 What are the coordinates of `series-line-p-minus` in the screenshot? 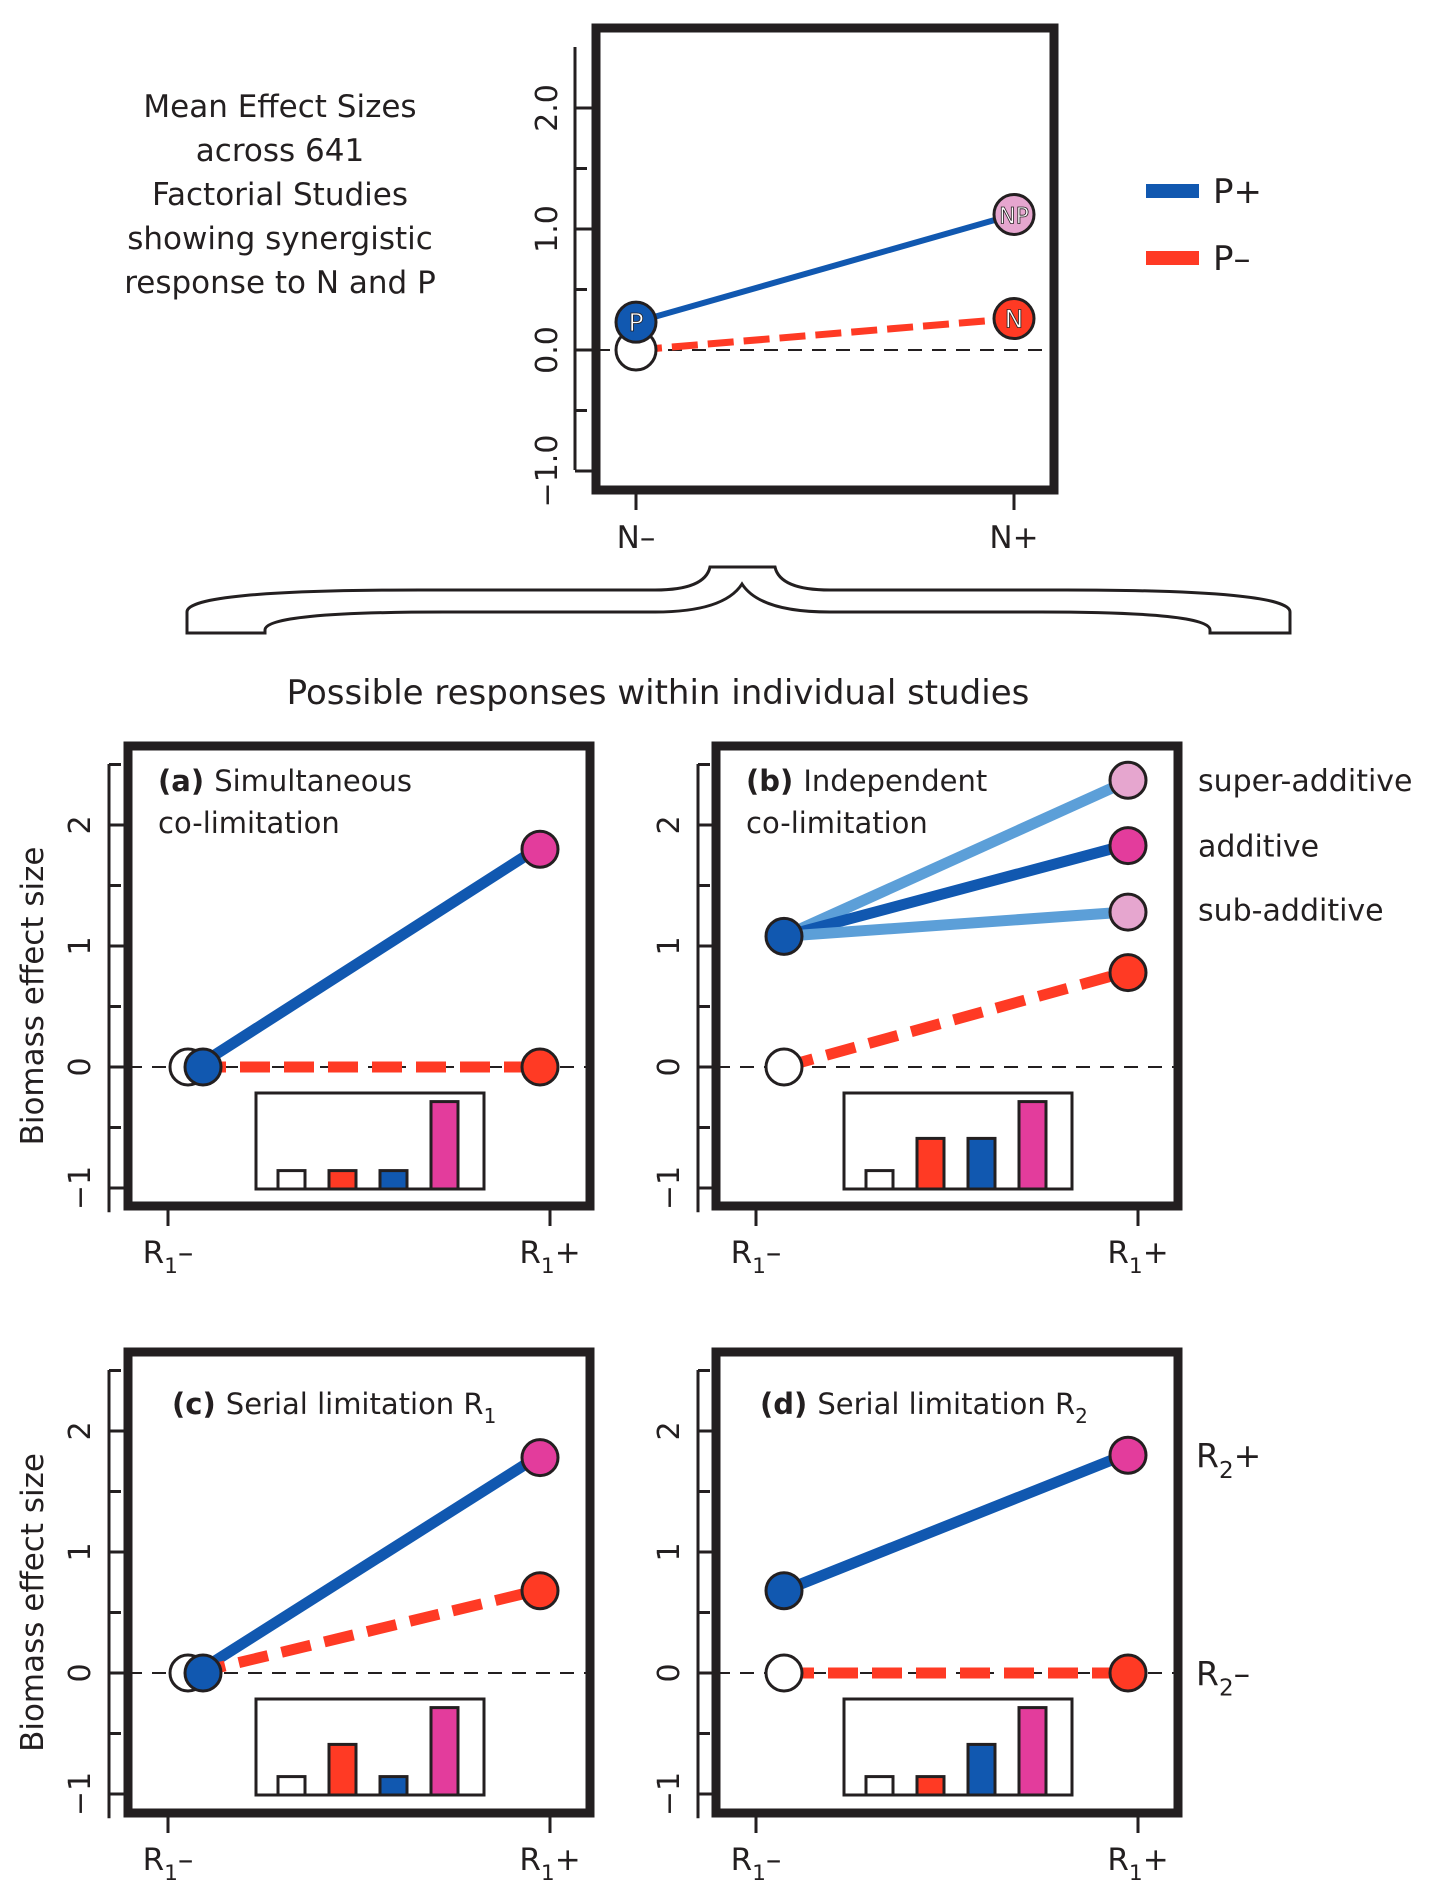 It's located at (825, 334).